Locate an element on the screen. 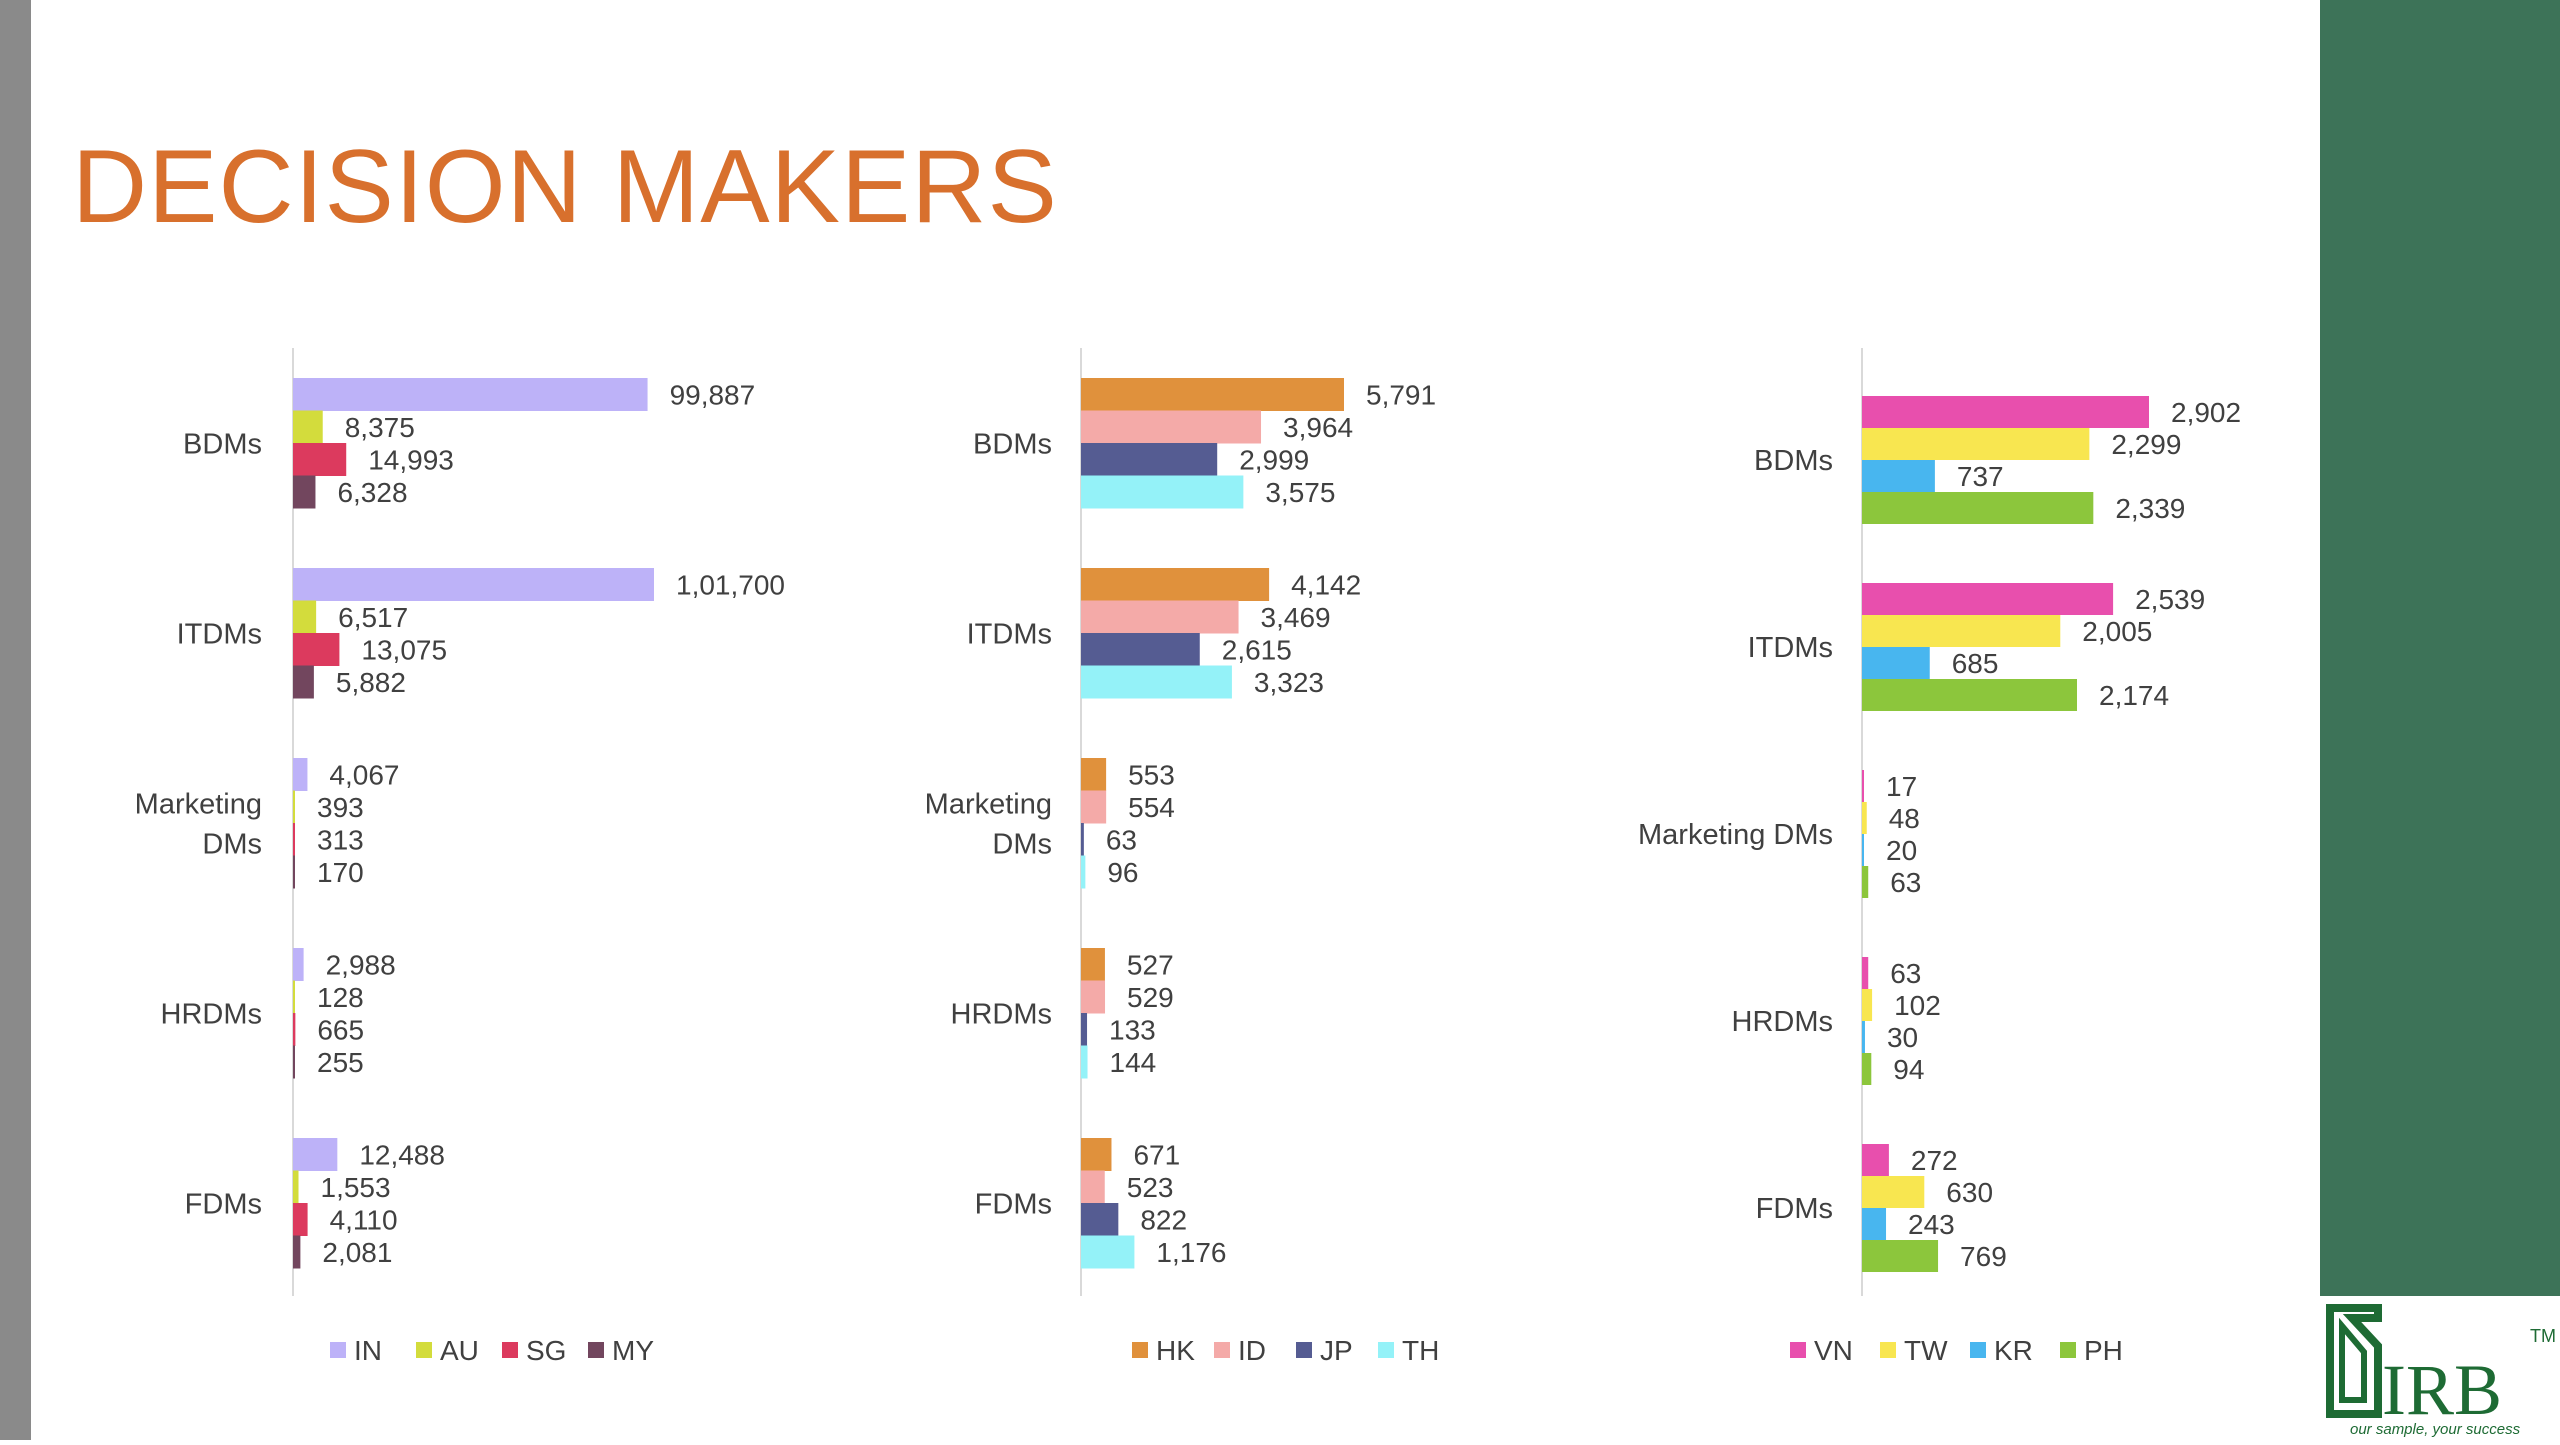 The width and height of the screenshot is (2560, 1445). chart-1-data-label: 5,882 is located at coordinates (371, 682).